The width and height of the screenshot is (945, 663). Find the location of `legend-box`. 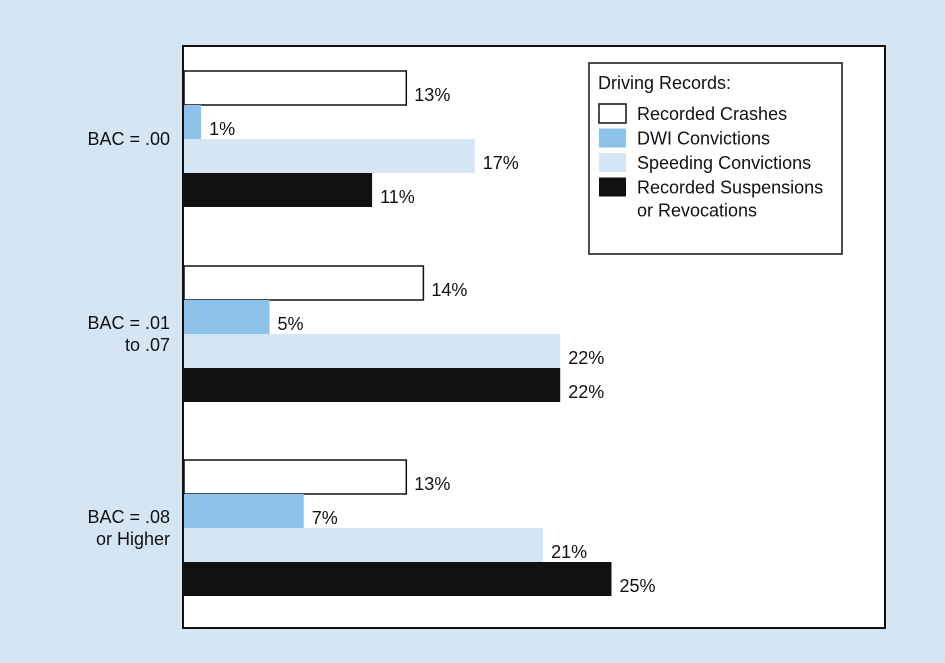

legend-box is located at coordinates (715, 158).